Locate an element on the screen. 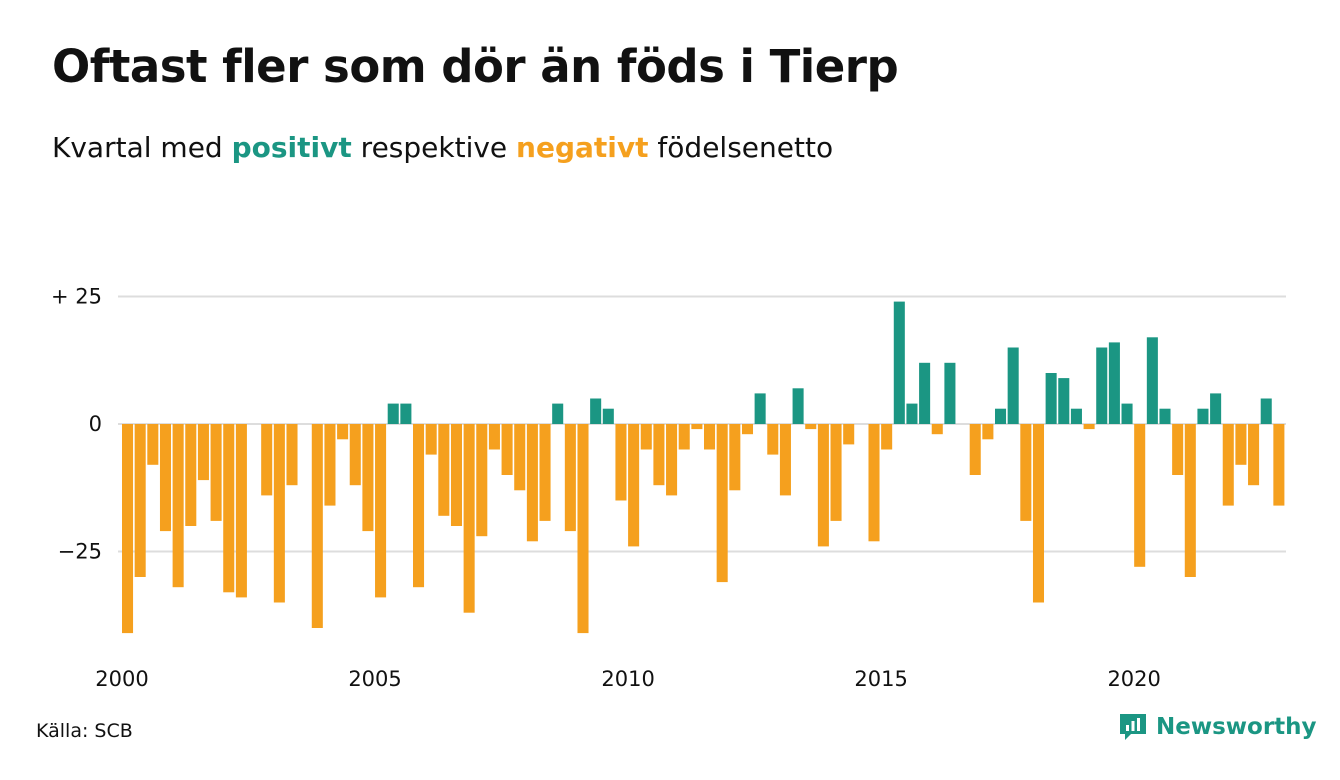 Image resolution: width=1340 pixels, height=780 pixels. brand-logo: Newsworthy is located at coordinates (1217, 727).